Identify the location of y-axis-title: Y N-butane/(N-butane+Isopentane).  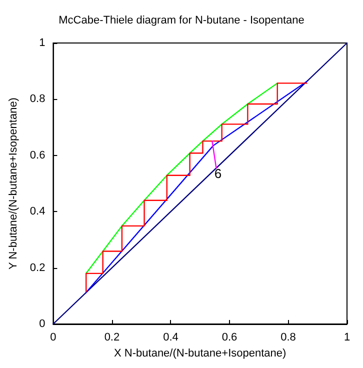
(14, 184).